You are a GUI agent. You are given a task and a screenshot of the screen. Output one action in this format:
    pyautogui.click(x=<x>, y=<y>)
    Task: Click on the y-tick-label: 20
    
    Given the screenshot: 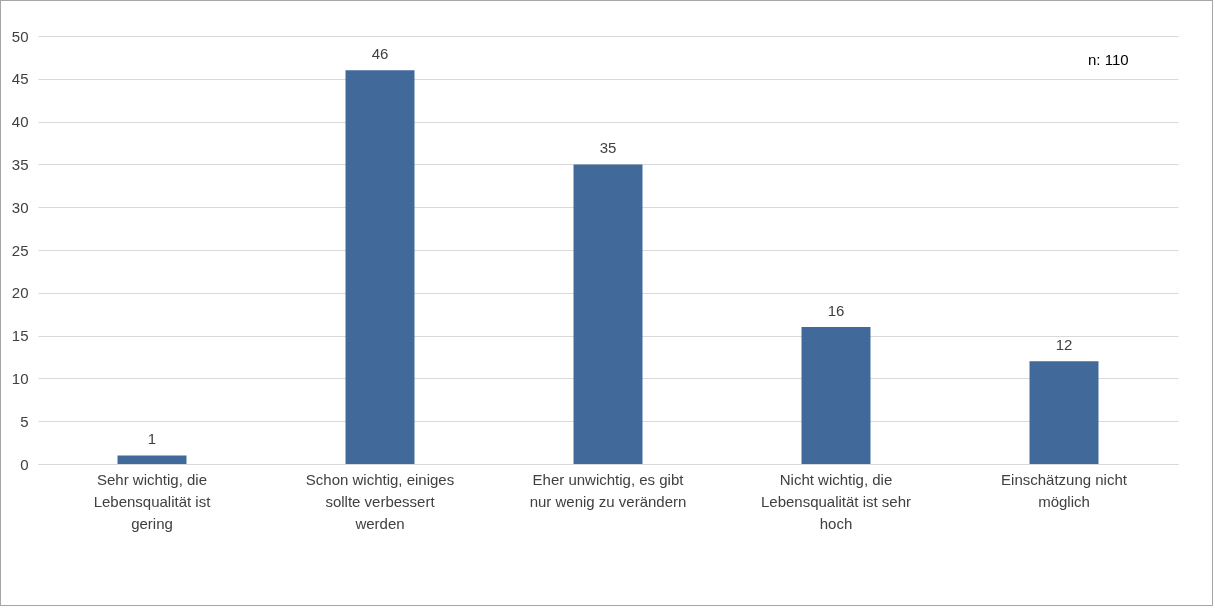 What is the action you would take?
    pyautogui.click(x=20, y=293)
    